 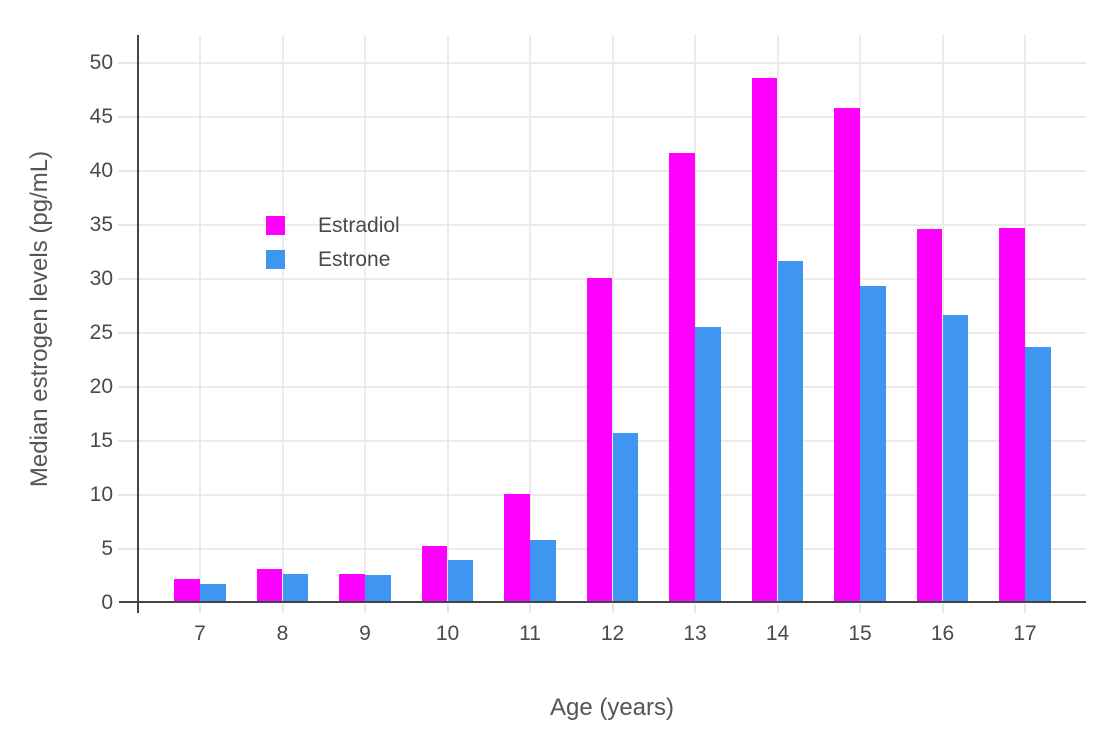 What do you see at coordinates (695, 633) in the screenshot?
I see `x-tick-label-13: 13` at bounding box center [695, 633].